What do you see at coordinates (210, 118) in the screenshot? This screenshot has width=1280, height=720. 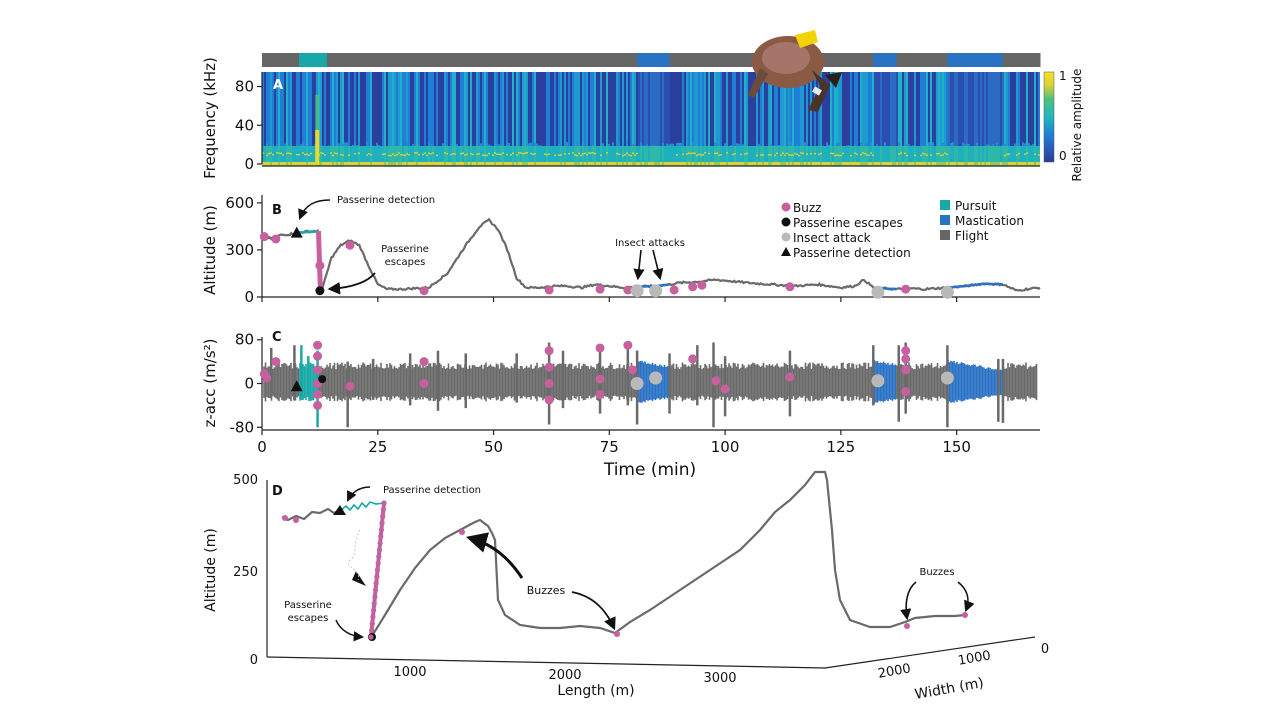 I see `y-axis-label-a: Frequency (kHz)` at bounding box center [210, 118].